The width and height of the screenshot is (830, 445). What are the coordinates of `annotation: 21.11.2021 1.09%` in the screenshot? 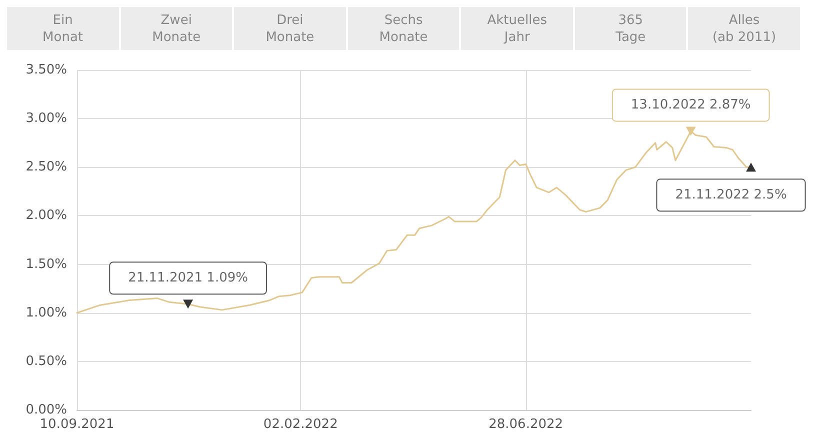 It's located at (188, 278).